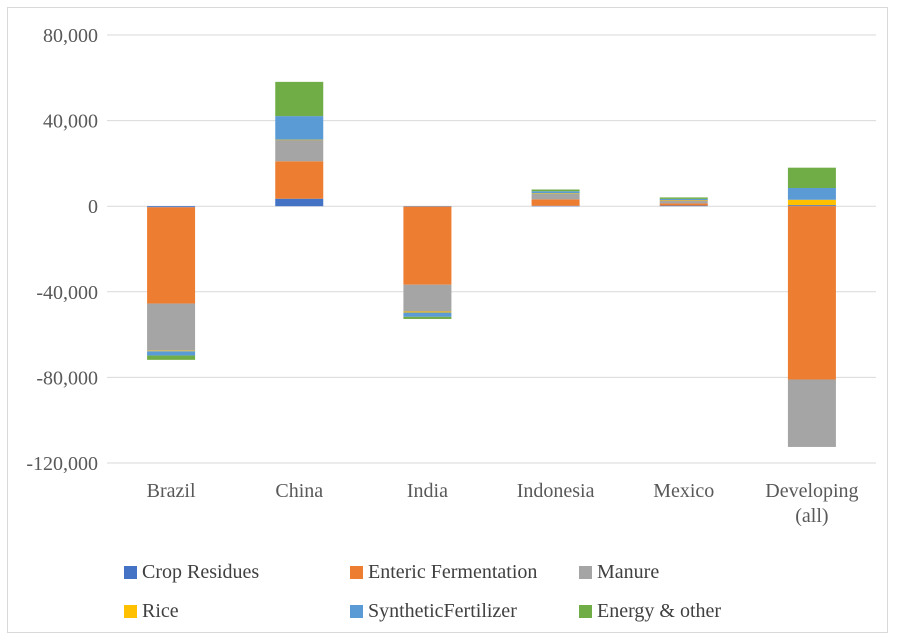 The height and width of the screenshot is (642, 897). What do you see at coordinates (93, 207) in the screenshot?
I see `y-tick-label: 0` at bounding box center [93, 207].